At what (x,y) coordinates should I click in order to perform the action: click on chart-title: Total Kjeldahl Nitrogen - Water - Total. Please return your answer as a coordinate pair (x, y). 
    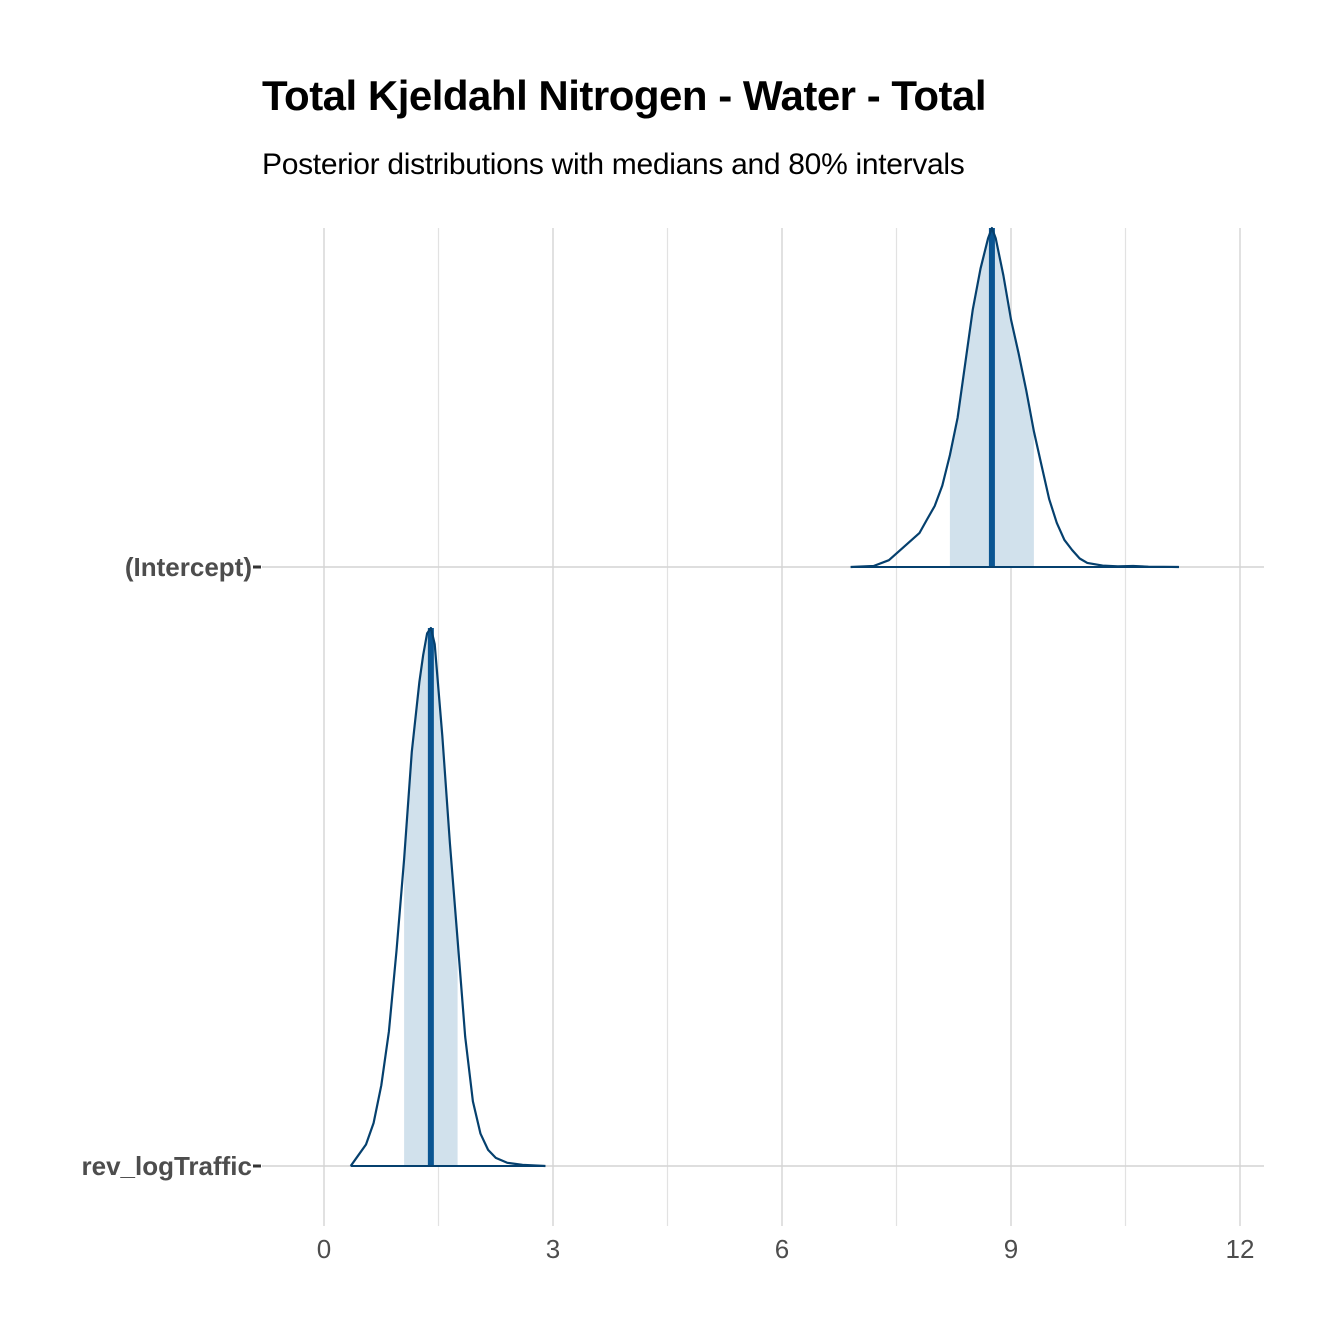
    Looking at the image, I should click on (624, 95).